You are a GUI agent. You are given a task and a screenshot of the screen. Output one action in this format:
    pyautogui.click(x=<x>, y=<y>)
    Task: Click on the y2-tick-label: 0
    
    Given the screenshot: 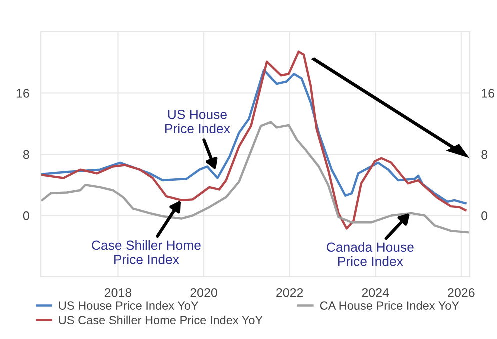 What is the action you would take?
    pyautogui.click(x=485, y=216)
    